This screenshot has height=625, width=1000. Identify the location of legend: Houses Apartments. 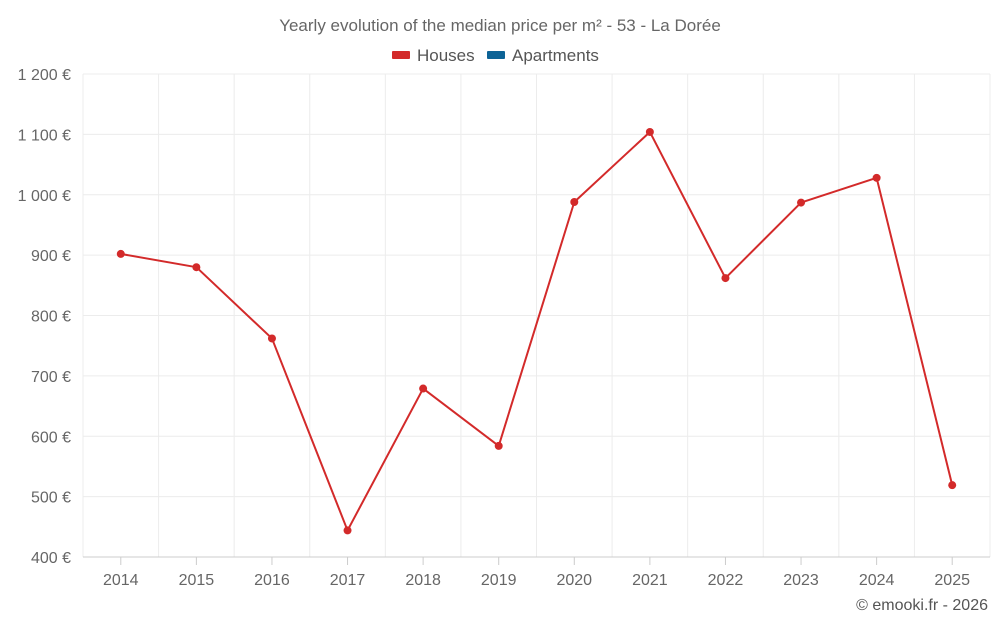
(495, 55).